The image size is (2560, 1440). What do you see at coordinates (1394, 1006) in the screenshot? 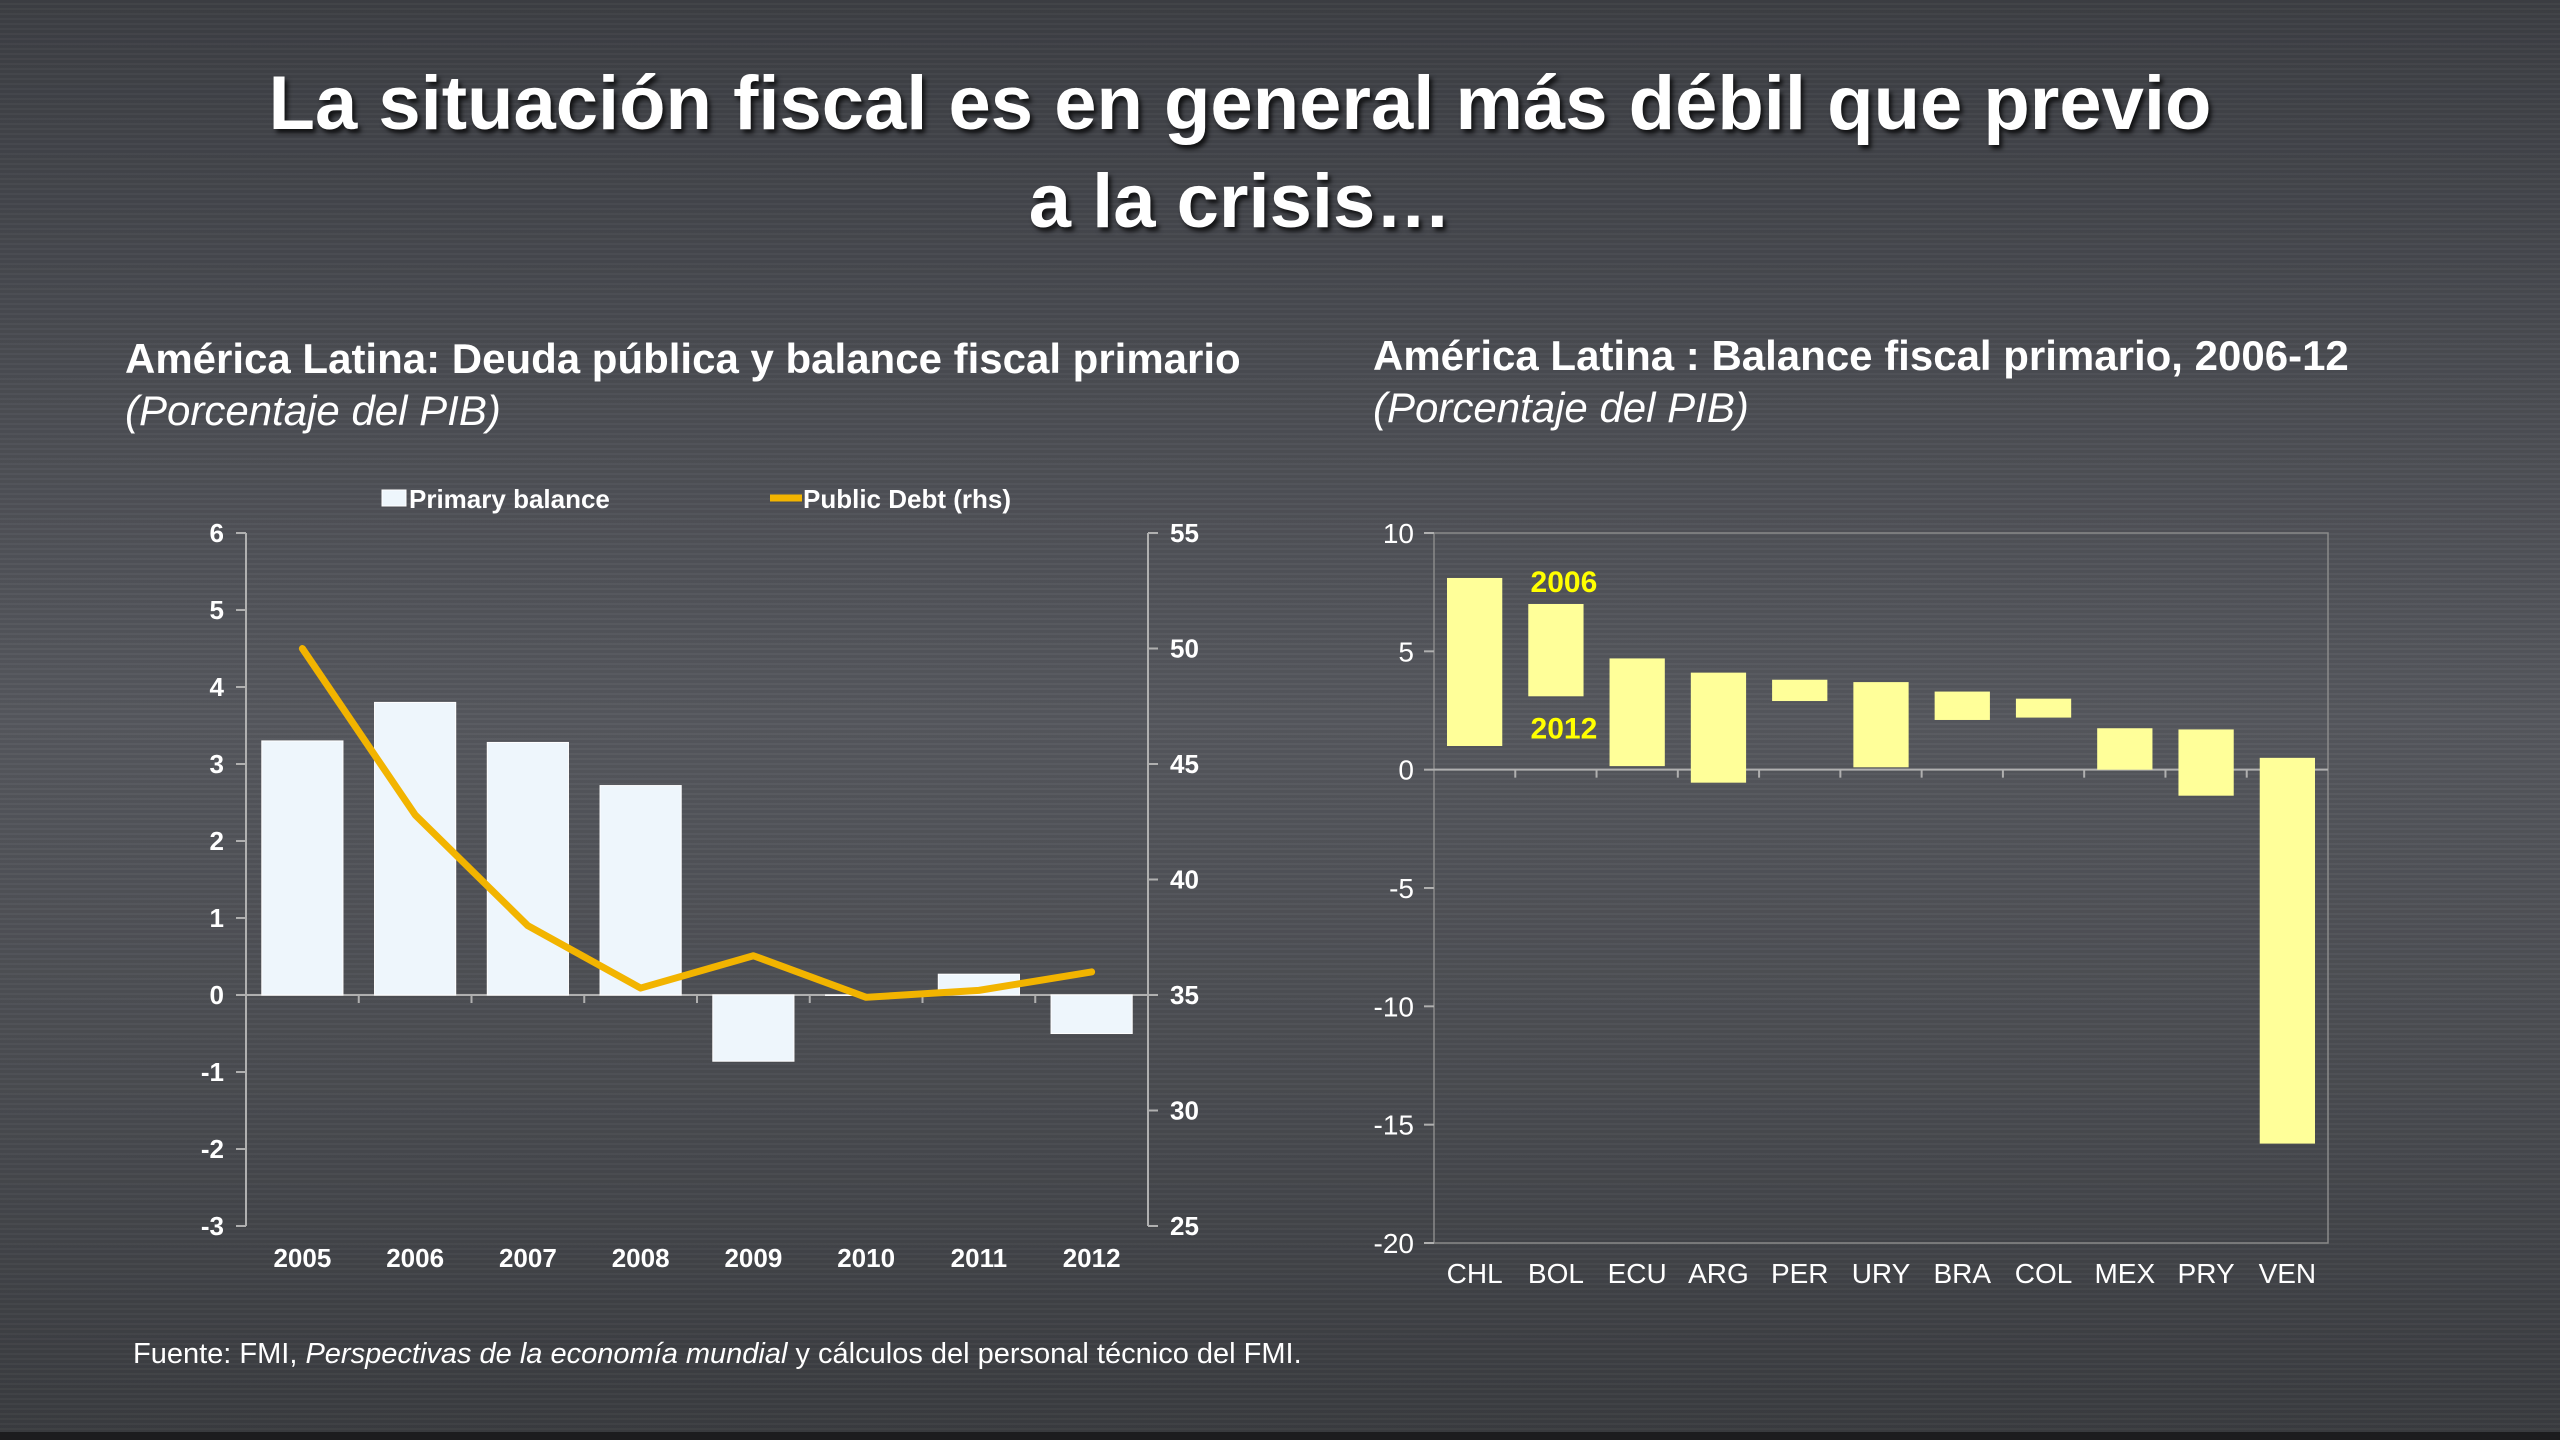
I see `y-tick-label: -10` at bounding box center [1394, 1006].